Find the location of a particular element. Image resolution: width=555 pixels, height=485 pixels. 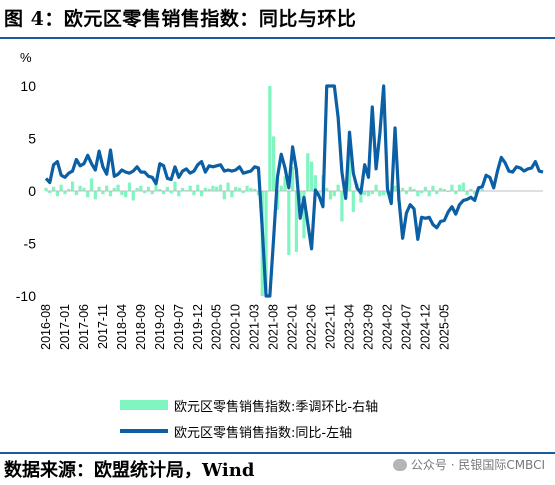

x-tick-label: 2024-02 is located at coordinates (388, 327).